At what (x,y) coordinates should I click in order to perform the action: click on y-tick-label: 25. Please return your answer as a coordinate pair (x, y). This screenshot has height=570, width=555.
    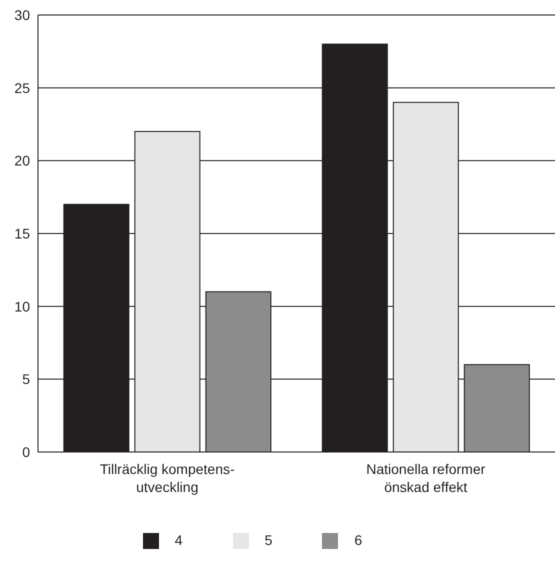
    Looking at the image, I should click on (22, 88).